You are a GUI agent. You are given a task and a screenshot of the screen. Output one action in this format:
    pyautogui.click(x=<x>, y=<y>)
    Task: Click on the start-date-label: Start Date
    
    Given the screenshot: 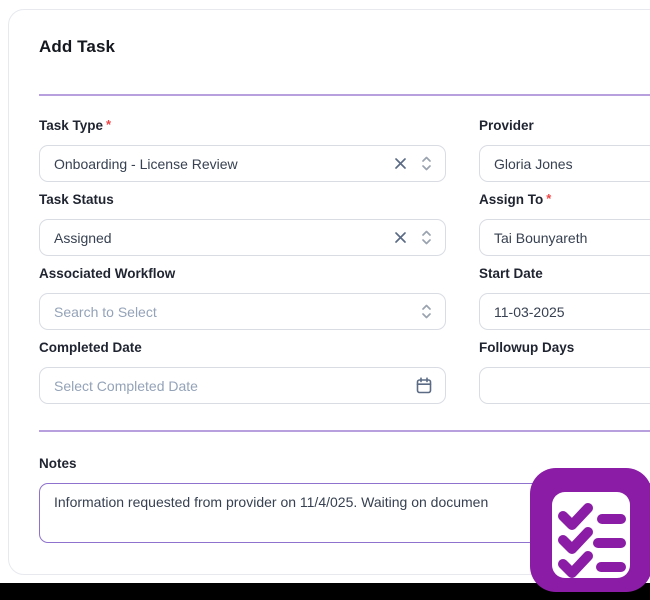 What is the action you would take?
    pyautogui.click(x=564, y=274)
    